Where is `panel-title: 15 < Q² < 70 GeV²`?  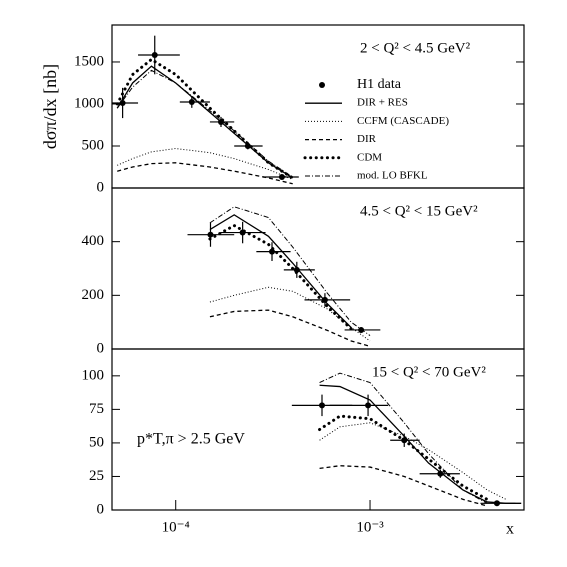 panel-title: 15 < Q² < 70 GeV² is located at coordinates (429, 372).